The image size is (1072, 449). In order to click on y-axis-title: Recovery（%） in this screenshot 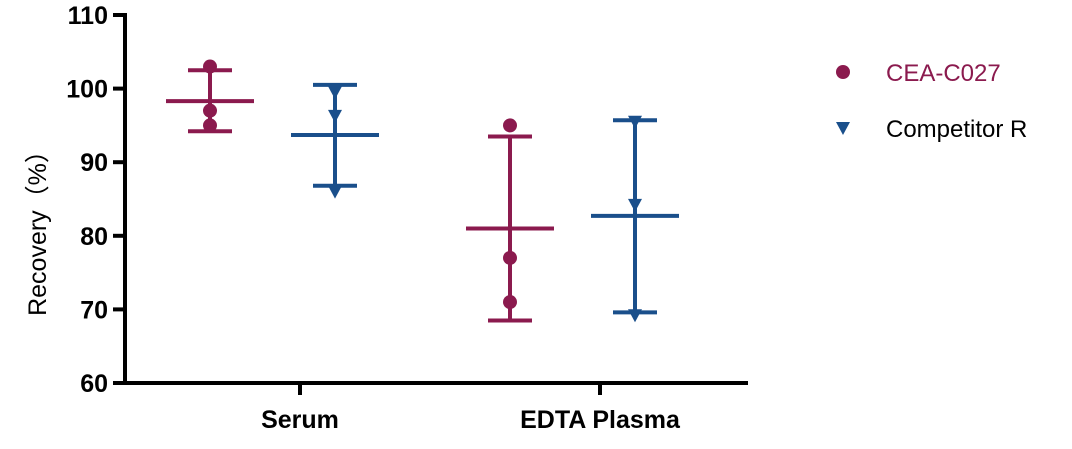, I will do `click(38, 227)`.